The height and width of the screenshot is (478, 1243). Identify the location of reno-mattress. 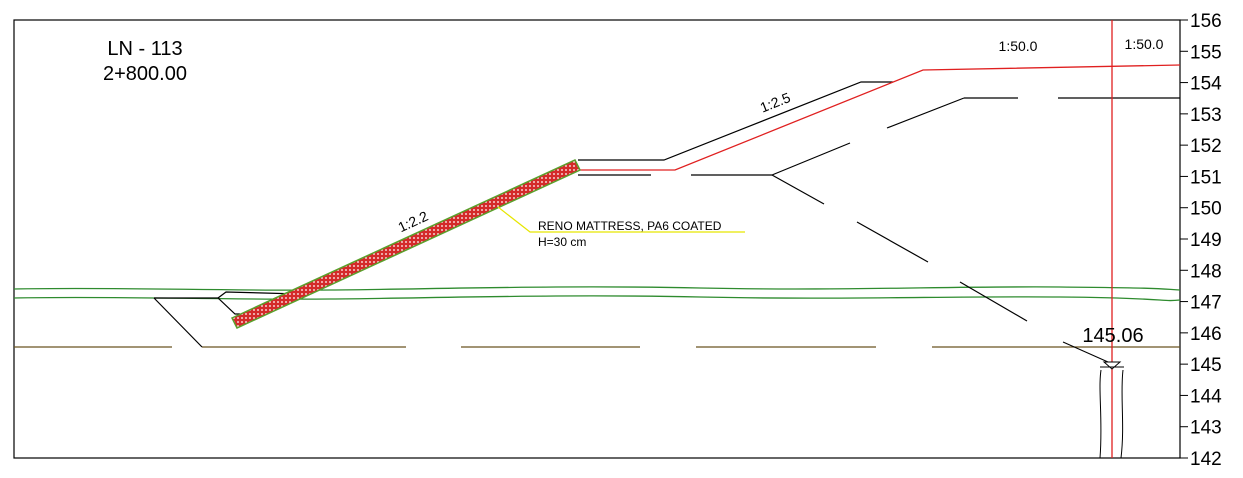
(406, 244).